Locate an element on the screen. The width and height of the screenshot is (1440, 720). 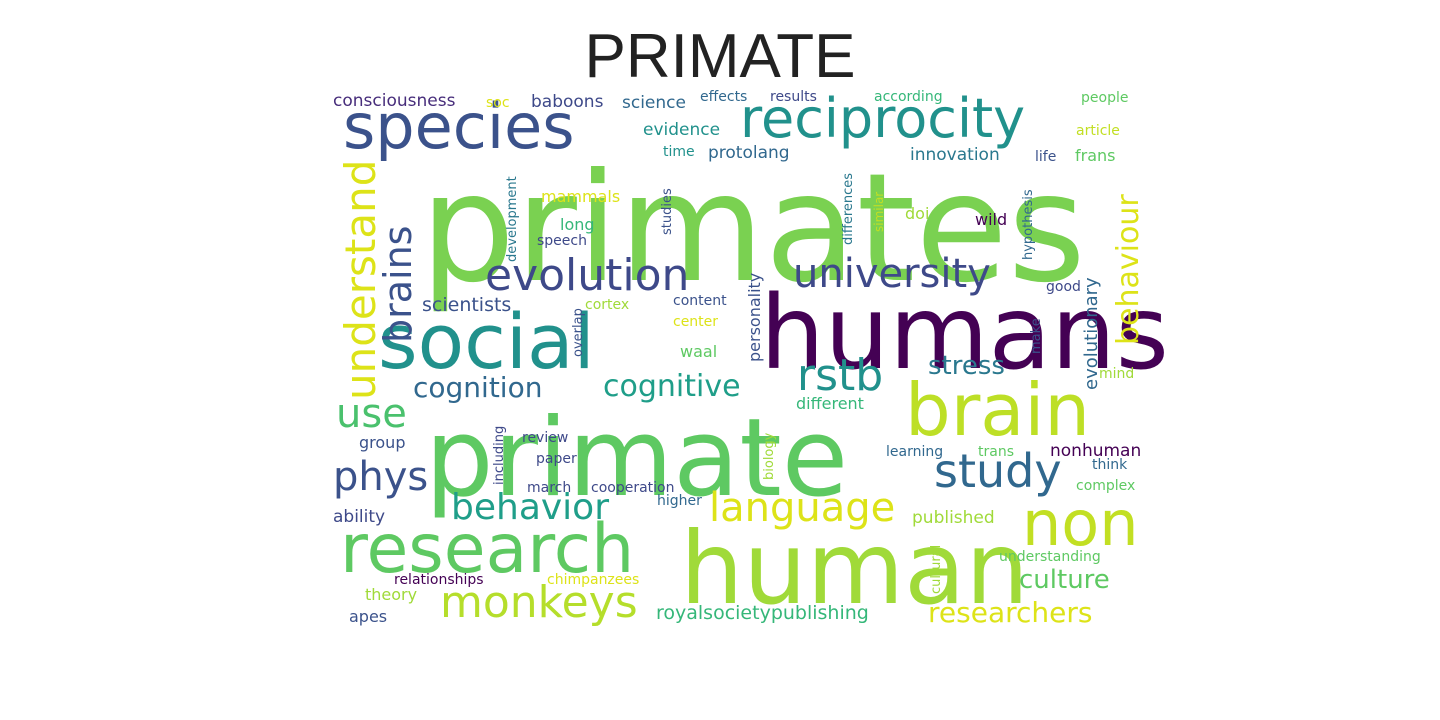
word-behaviour: behaviour is located at coordinates (1128, 269).